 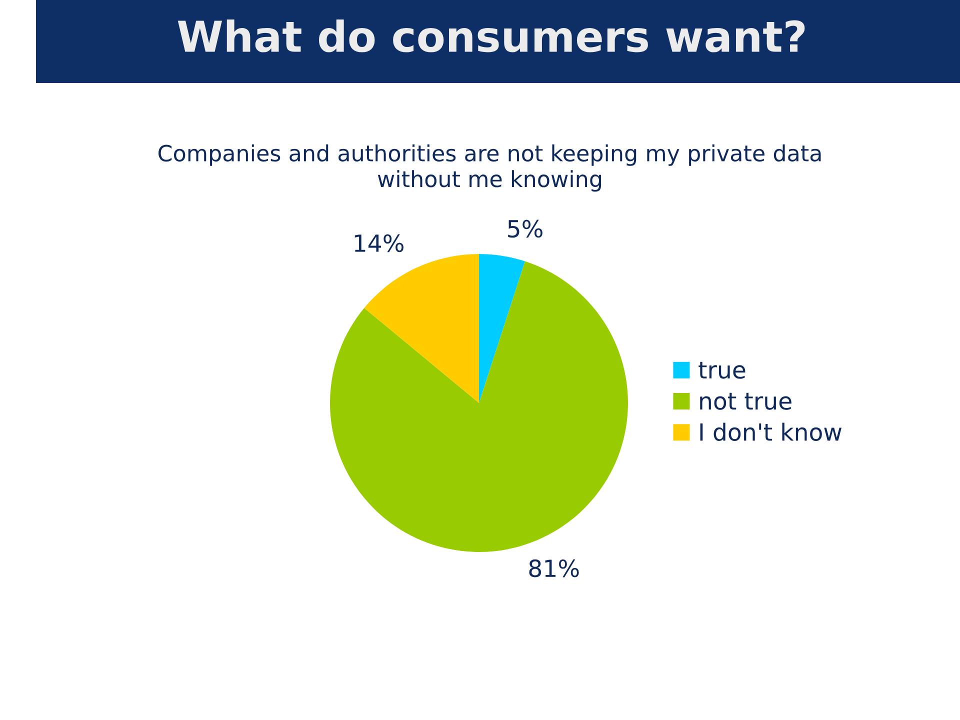 What do you see at coordinates (746, 401) in the screenshot?
I see `legend-label: not true` at bounding box center [746, 401].